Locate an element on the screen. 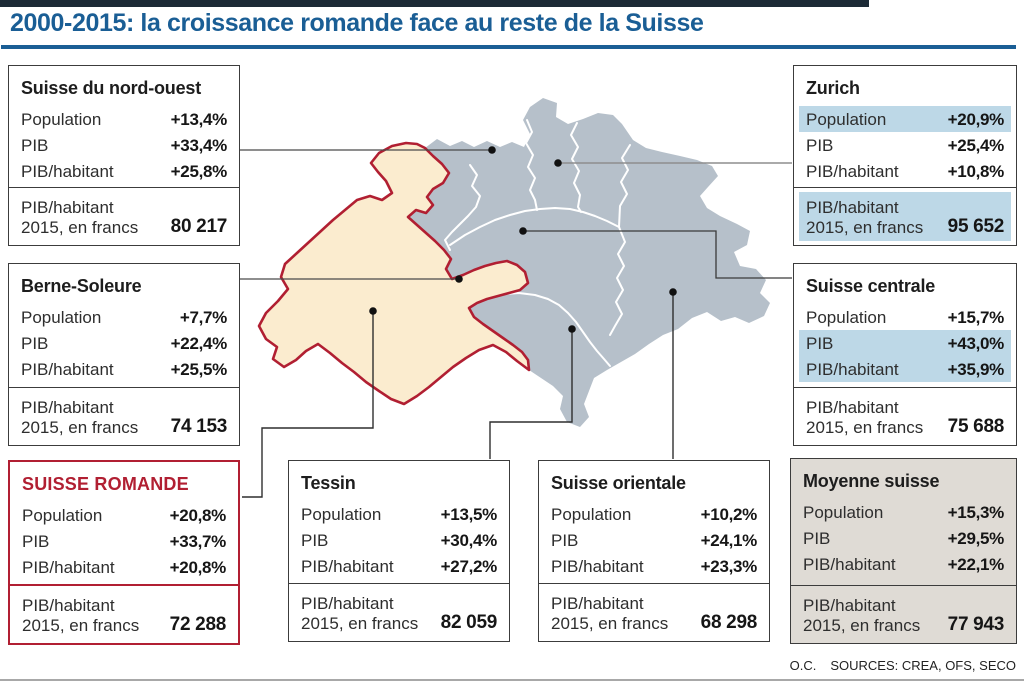  stat-row-pib: PIB +29,5% is located at coordinates (903, 538).